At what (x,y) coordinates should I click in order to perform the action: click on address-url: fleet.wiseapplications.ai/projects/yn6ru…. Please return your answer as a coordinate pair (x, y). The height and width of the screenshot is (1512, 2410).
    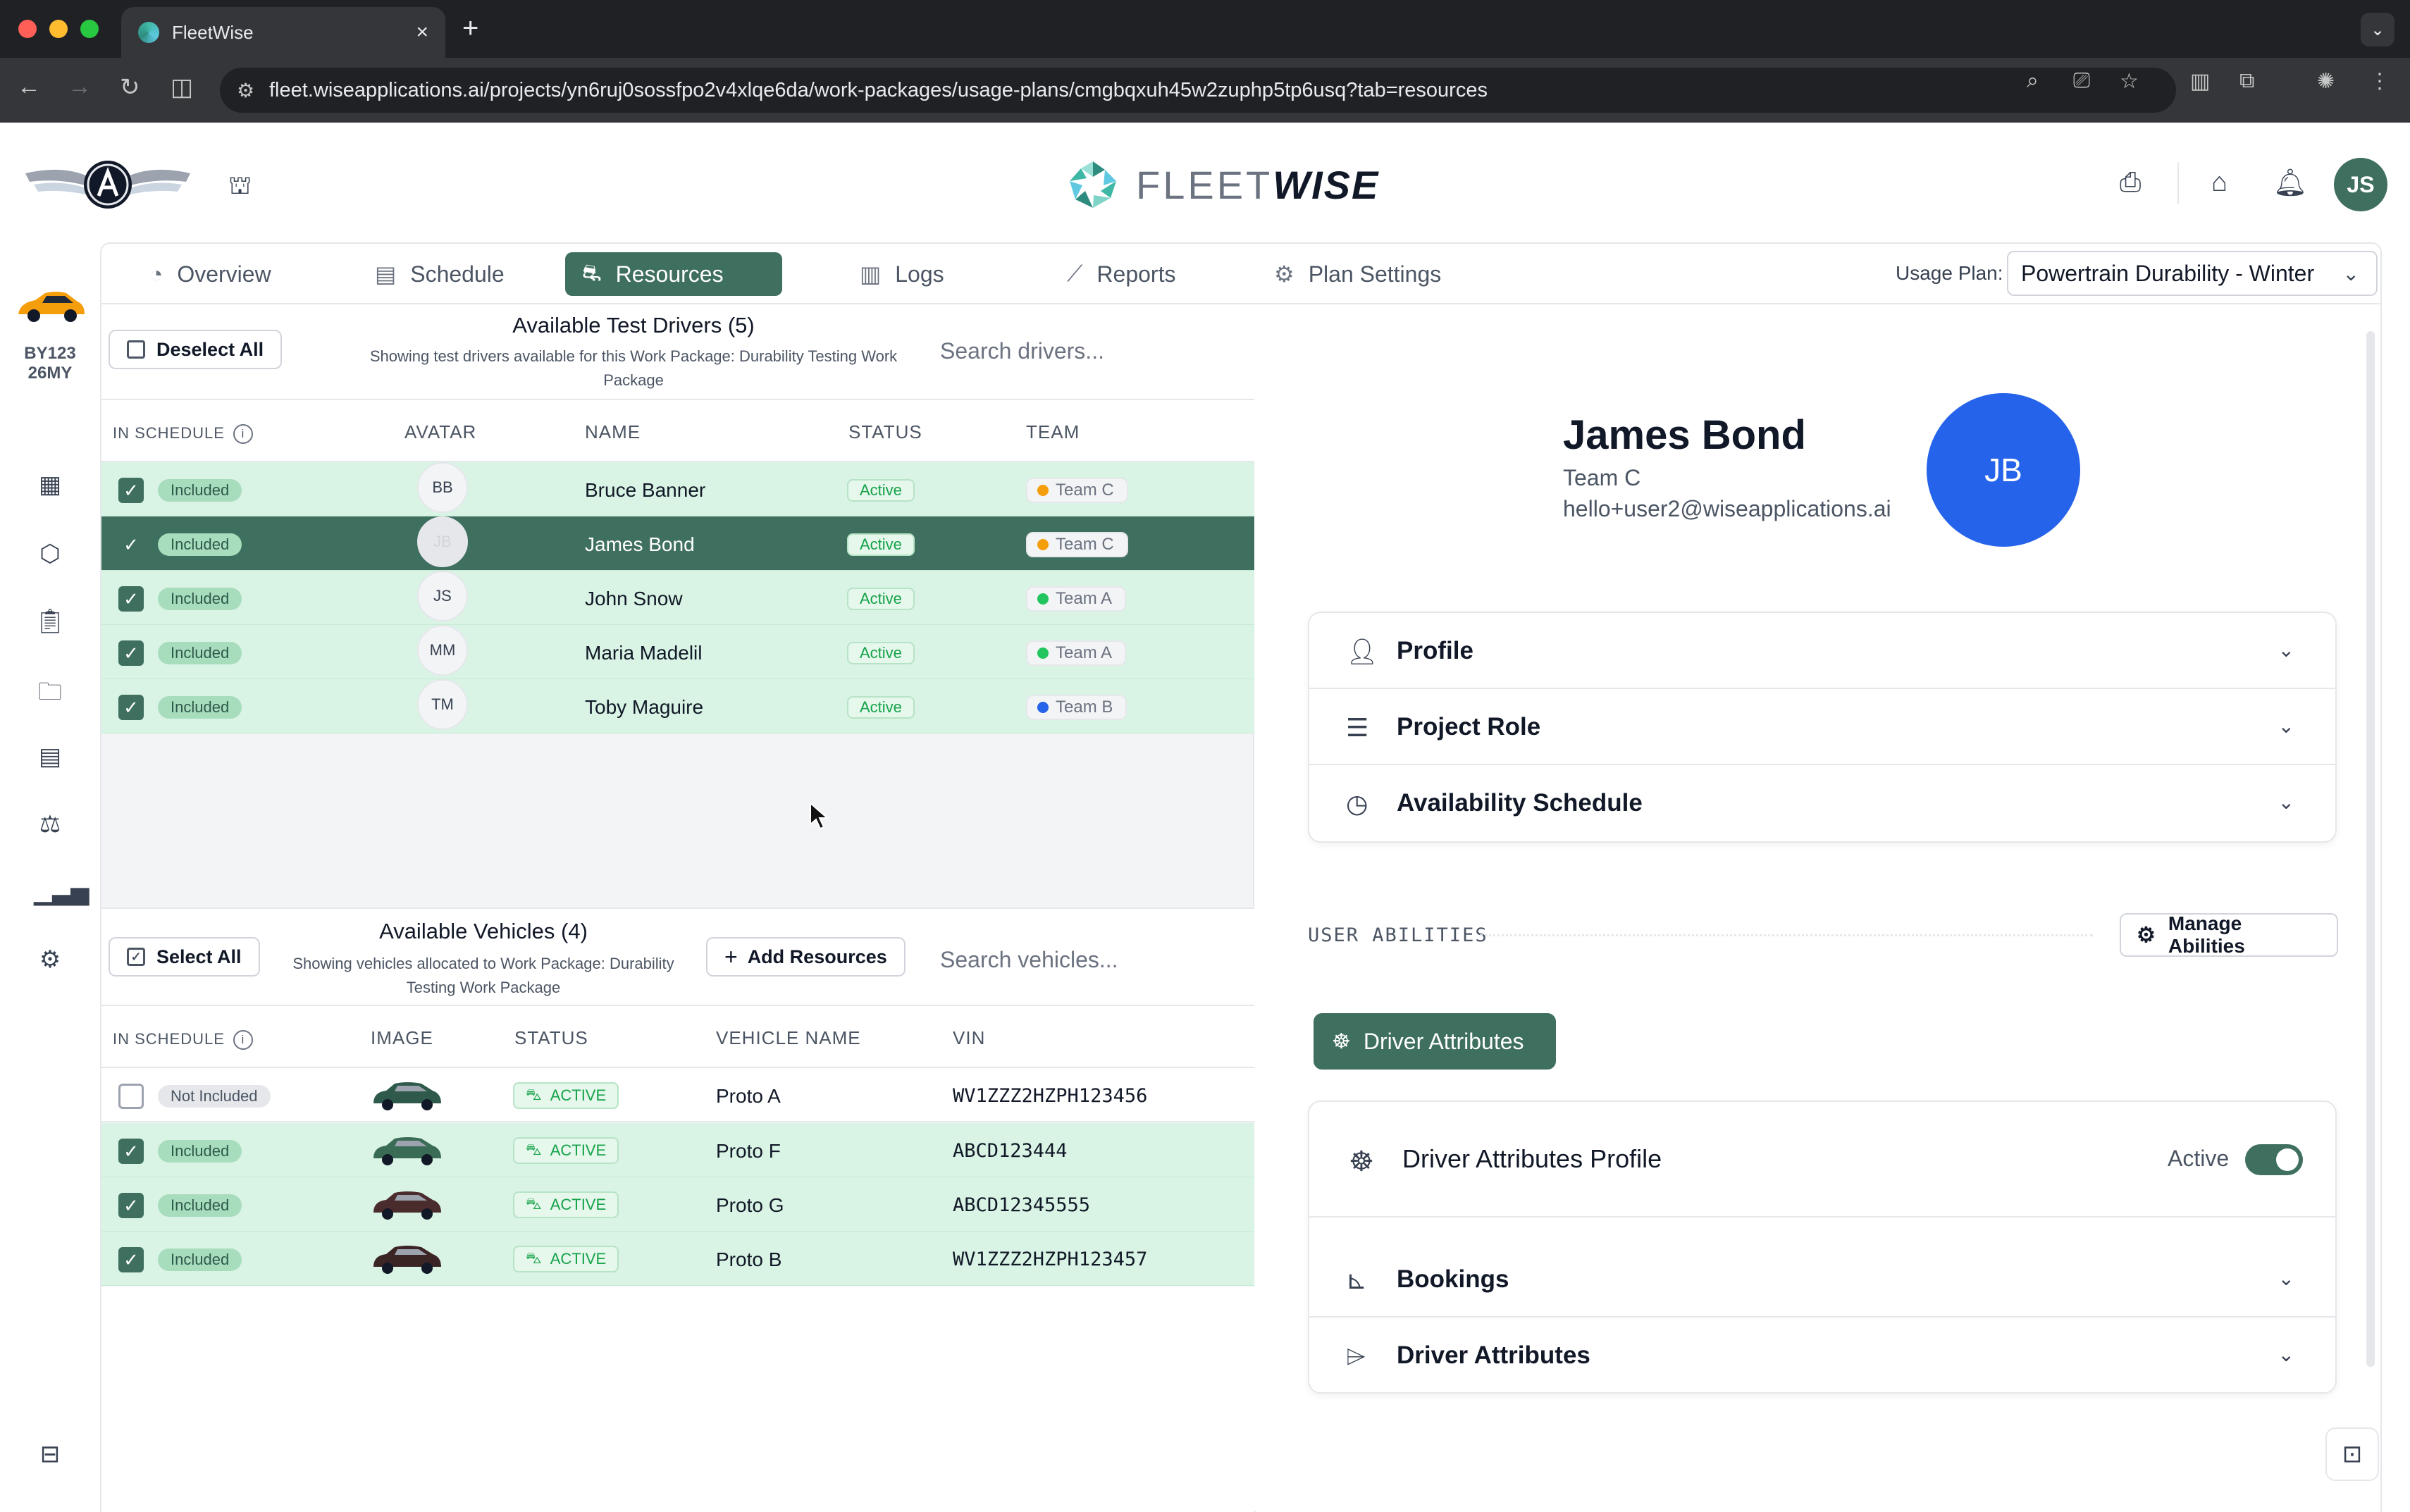
    Looking at the image, I should click on (878, 89).